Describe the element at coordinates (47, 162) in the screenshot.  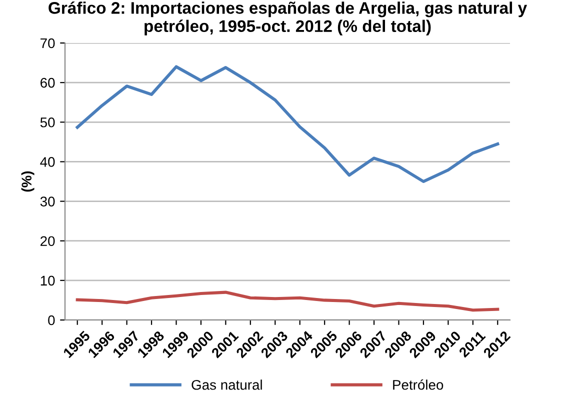
I see `y-tick-label: 40` at that location.